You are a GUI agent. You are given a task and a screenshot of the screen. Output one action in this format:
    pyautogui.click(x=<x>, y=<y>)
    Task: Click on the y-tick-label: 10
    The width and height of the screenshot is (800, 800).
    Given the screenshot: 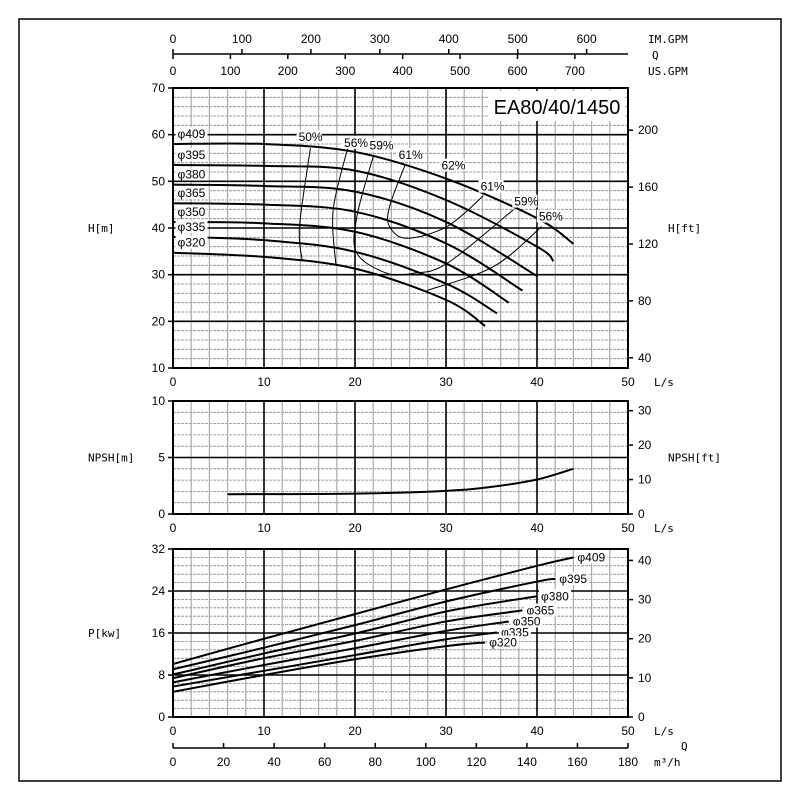 What is the action you would take?
    pyautogui.click(x=159, y=368)
    